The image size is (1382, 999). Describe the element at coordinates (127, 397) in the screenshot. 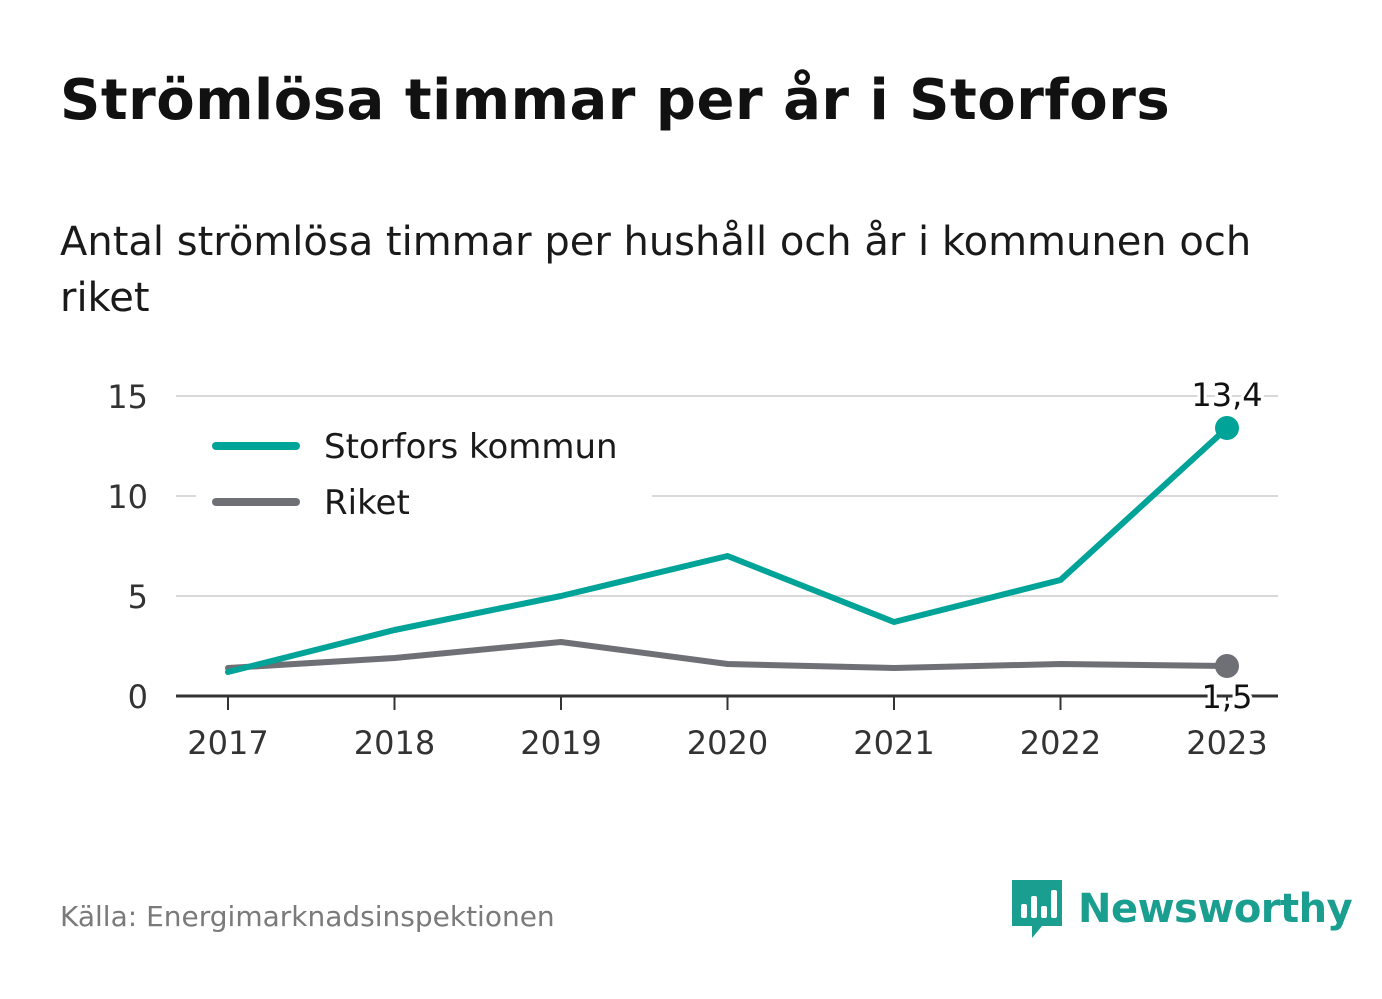

I see `y-tick-label: 15` at that location.